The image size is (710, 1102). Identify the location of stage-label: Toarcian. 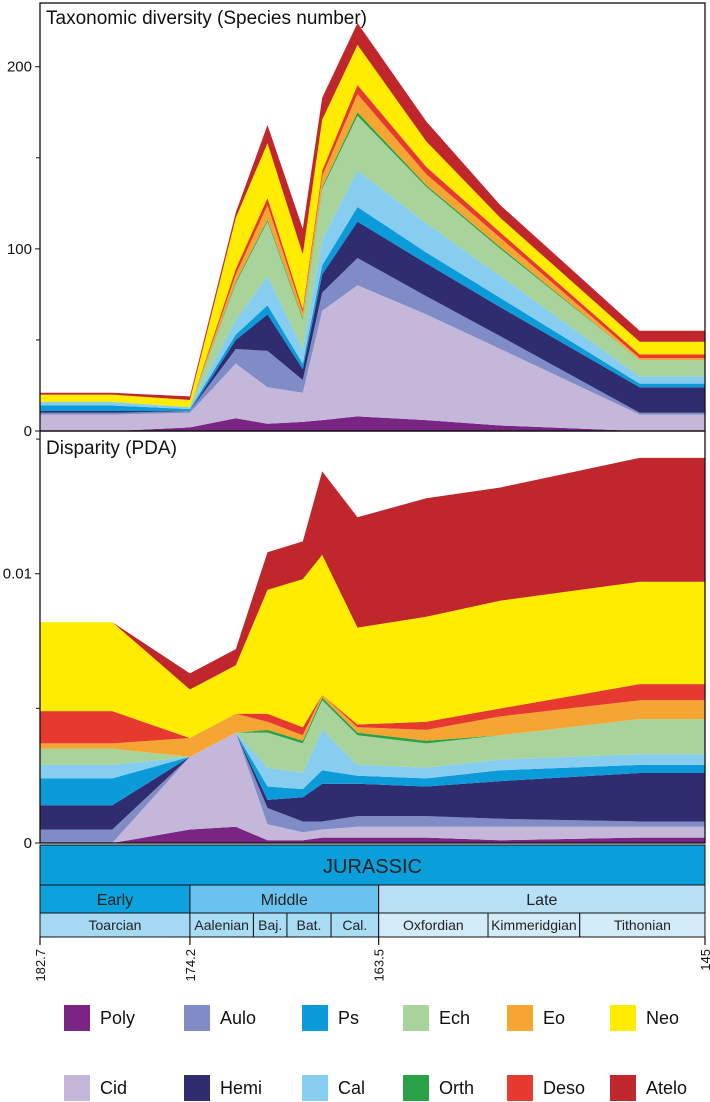
(115, 925).